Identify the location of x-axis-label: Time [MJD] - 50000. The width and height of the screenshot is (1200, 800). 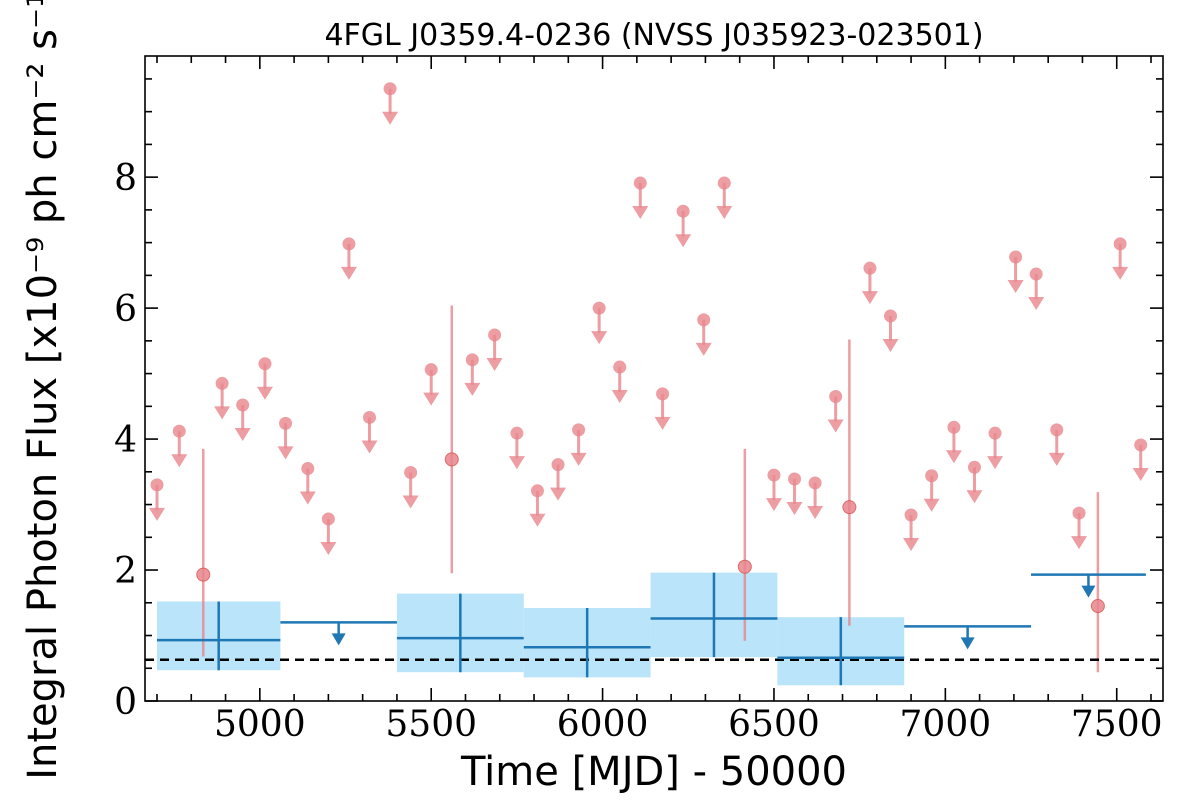
(653, 772).